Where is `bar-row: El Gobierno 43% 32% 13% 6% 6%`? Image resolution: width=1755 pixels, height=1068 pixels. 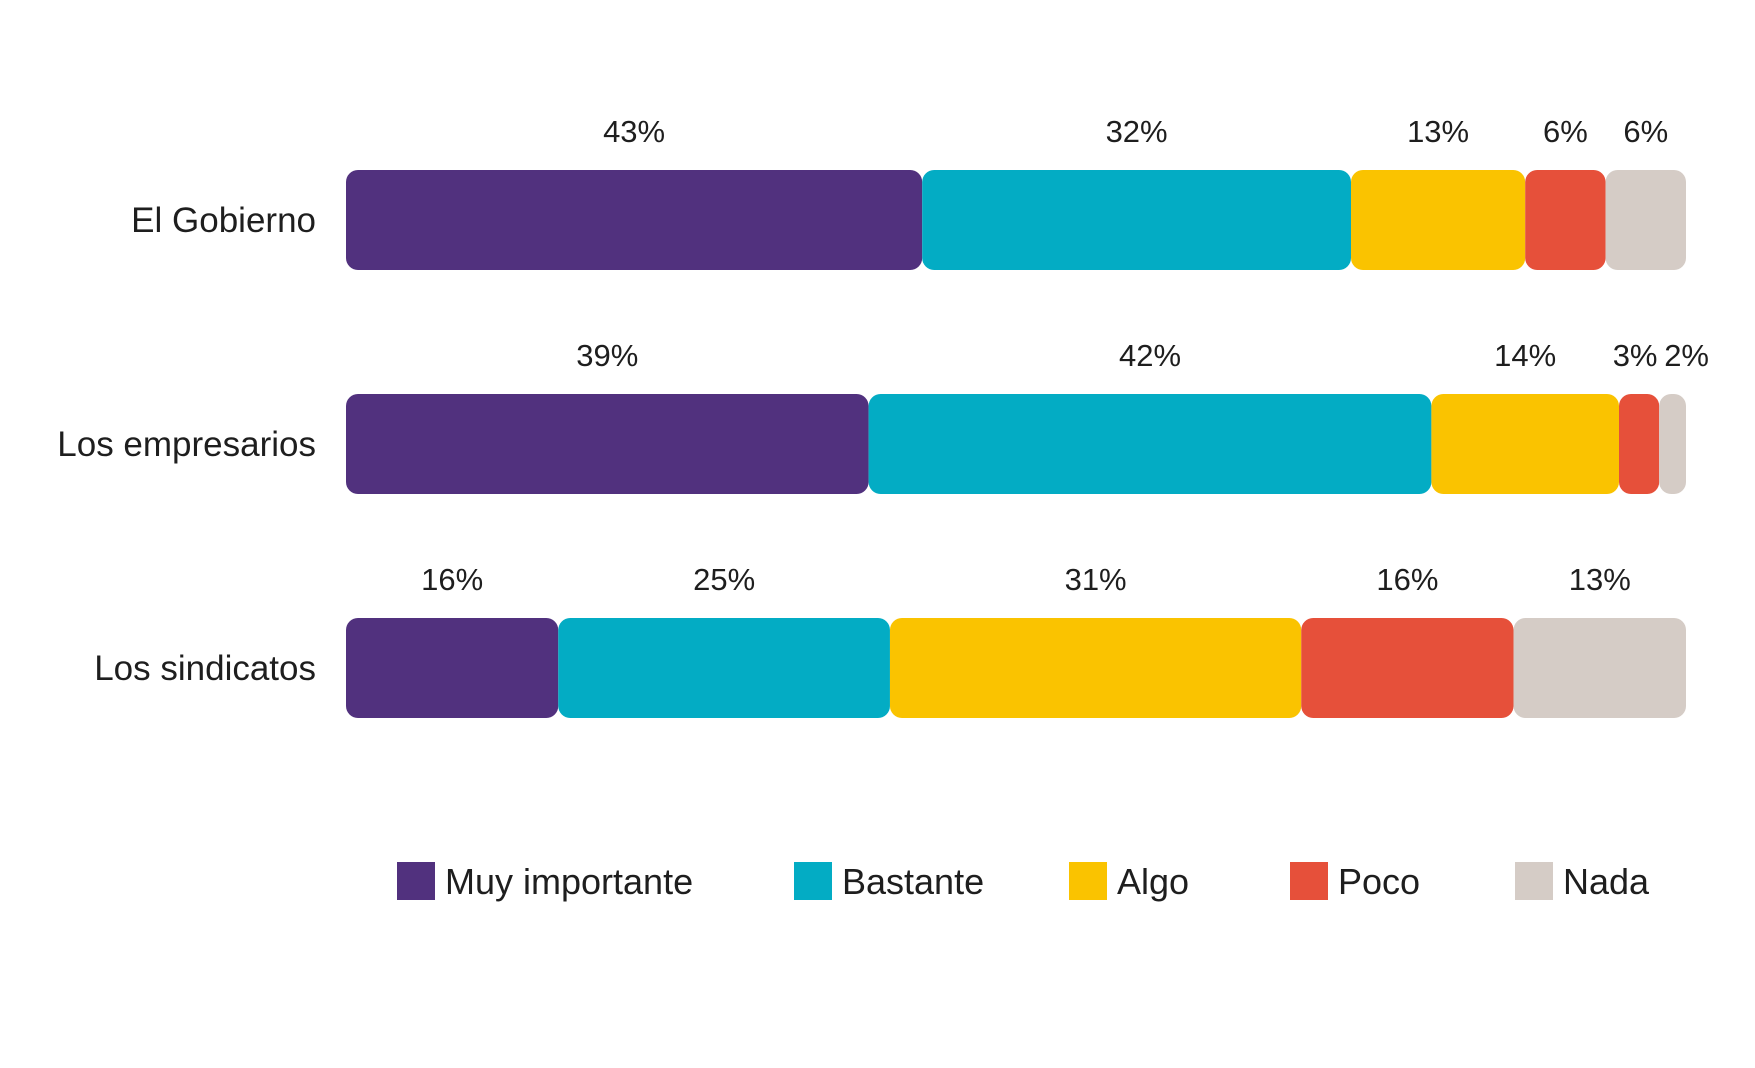 bar-row: El Gobierno 43% 32% 13% 6% 6% is located at coordinates (908, 192).